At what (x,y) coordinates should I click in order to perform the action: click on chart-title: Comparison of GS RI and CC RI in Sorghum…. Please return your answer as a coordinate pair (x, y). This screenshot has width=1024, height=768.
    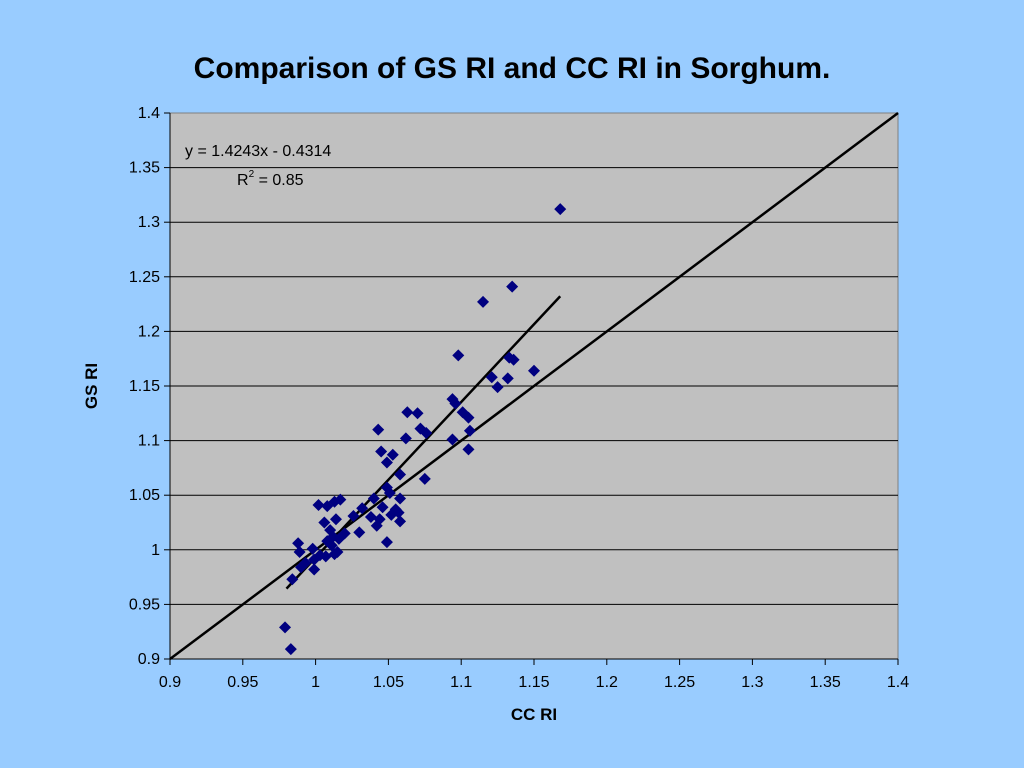
    Looking at the image, I should click on (512, 68).